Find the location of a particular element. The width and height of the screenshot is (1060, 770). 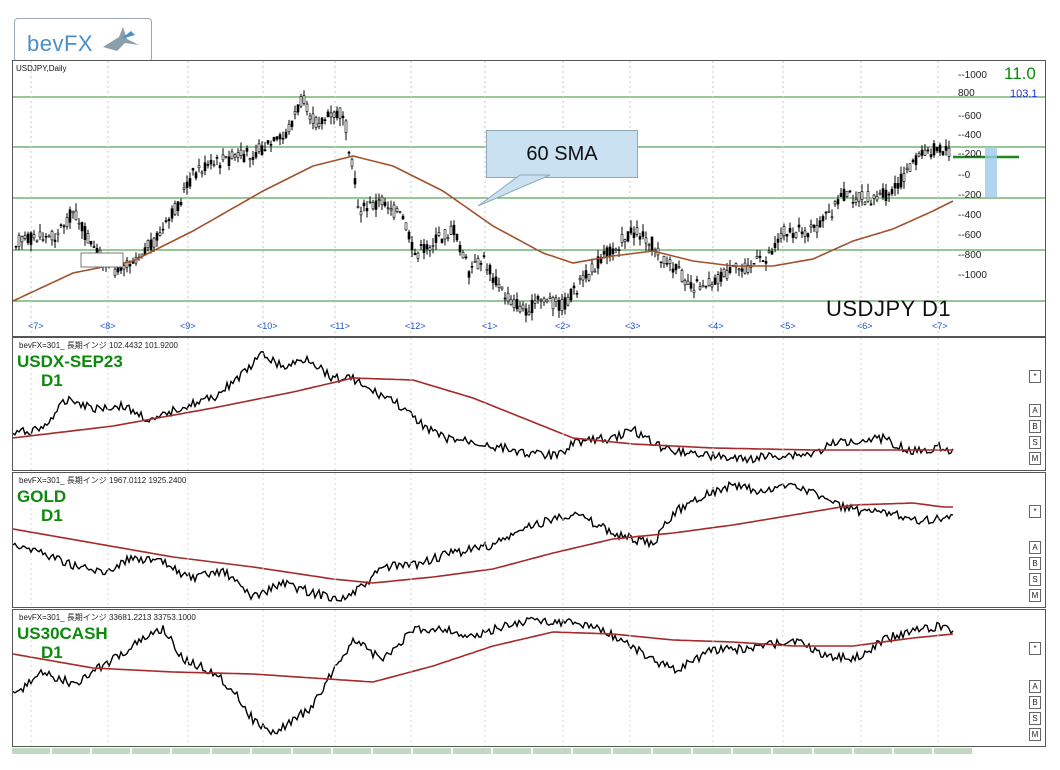

gold-s-button: S is located at coordinates (1035, 579).